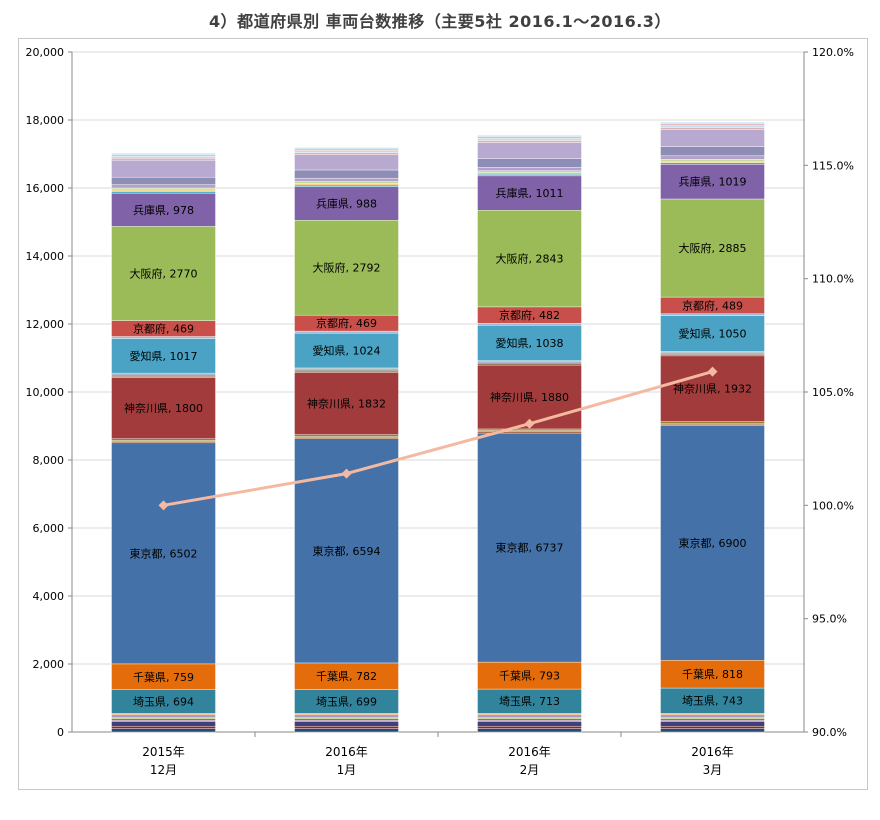 The height and width of the screenshot is (820, 880). Describe the element at coordinates (49, 460) in the screenshot. I see `y-tick-label: 8,000` at that location.